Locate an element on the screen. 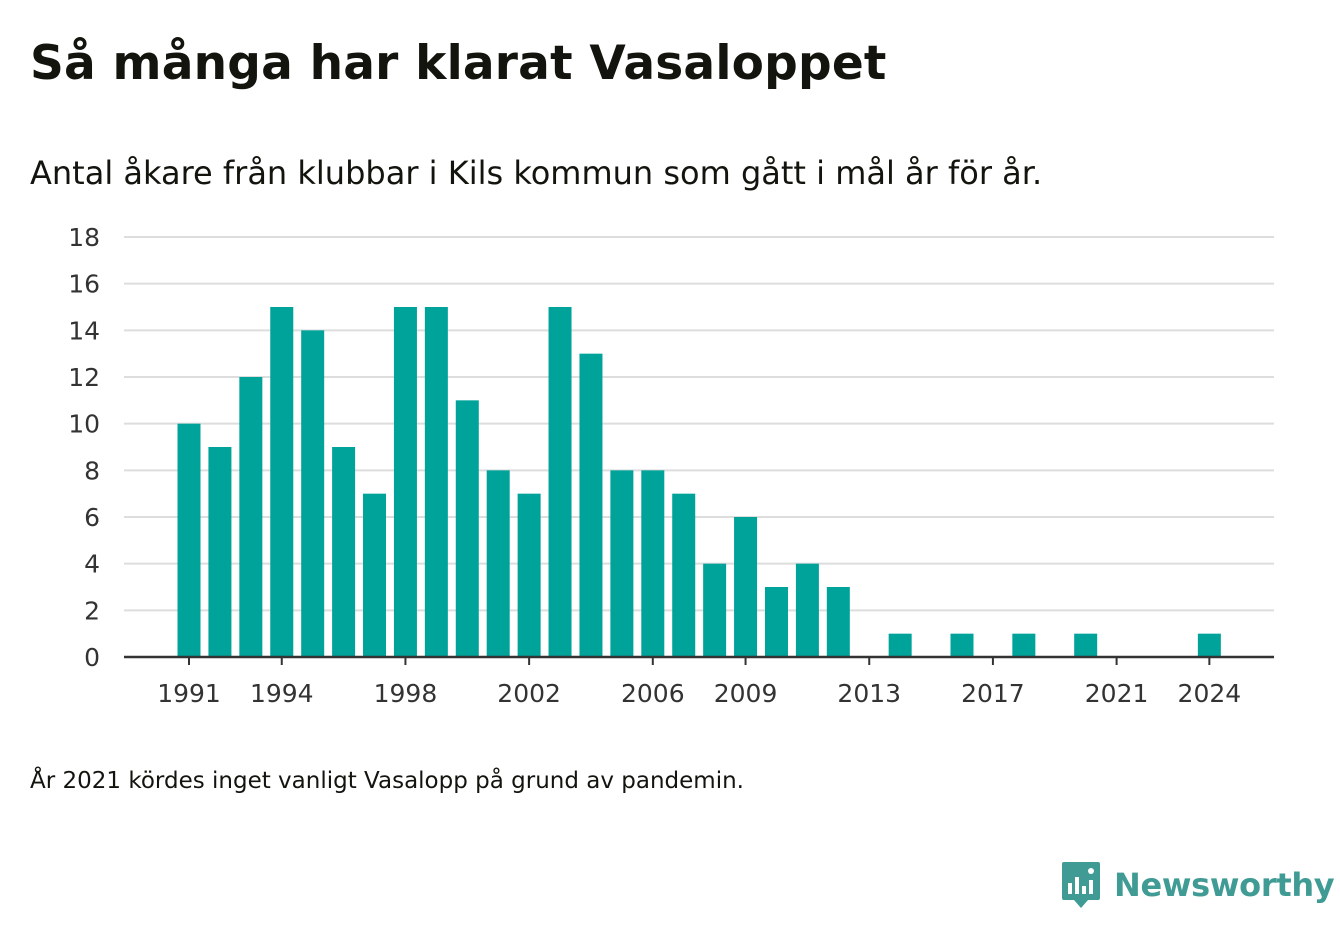  x-tick-label: 2009 is located at coordinates (746, 693).